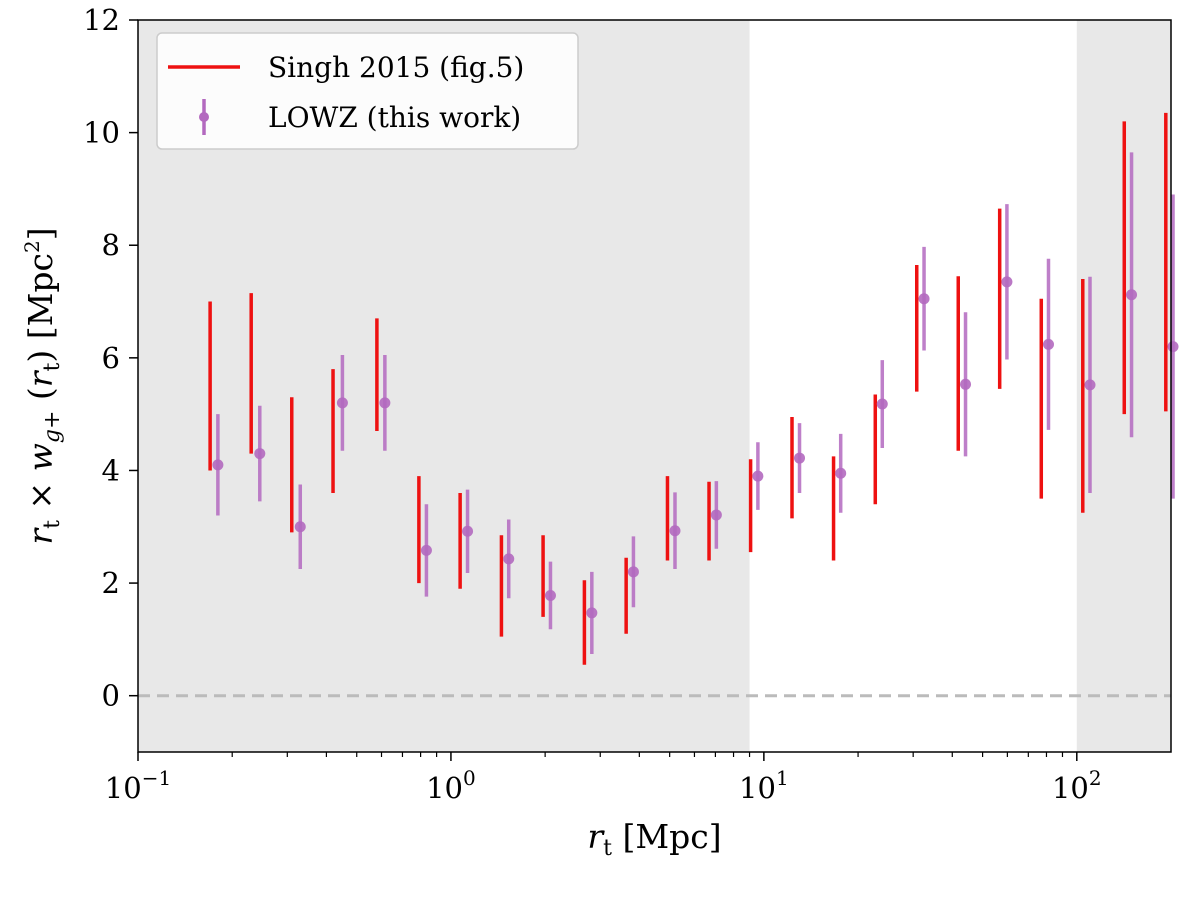 This screenshot has height=898, width=1200. What do you see at coordinates (111, 245) in the screenshot?
I see `y-tick-label: 8` at bounding box center [111, 245].